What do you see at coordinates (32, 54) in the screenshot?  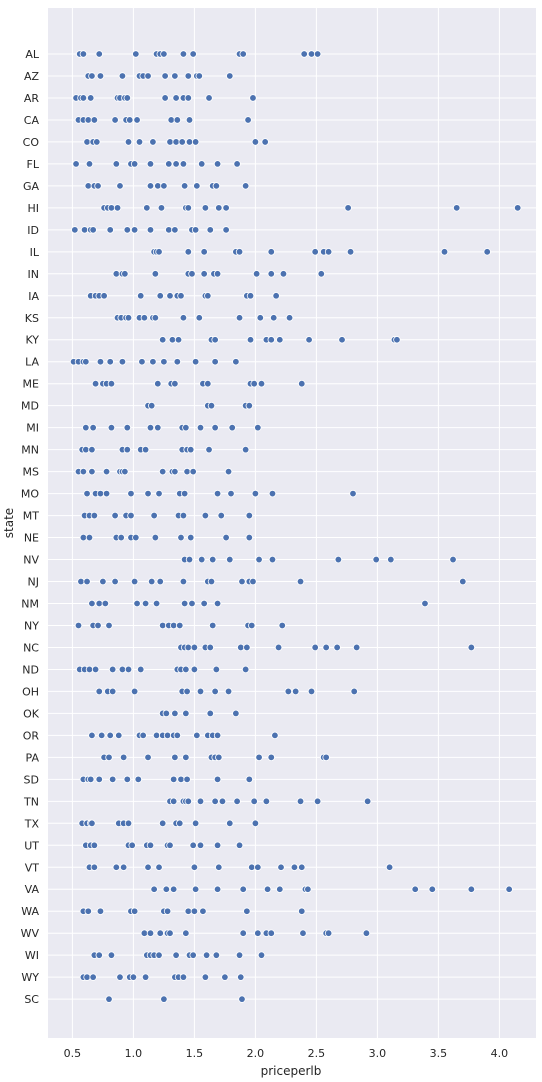 I see `y-tick-label: AL` at bounding box center [32, 54].